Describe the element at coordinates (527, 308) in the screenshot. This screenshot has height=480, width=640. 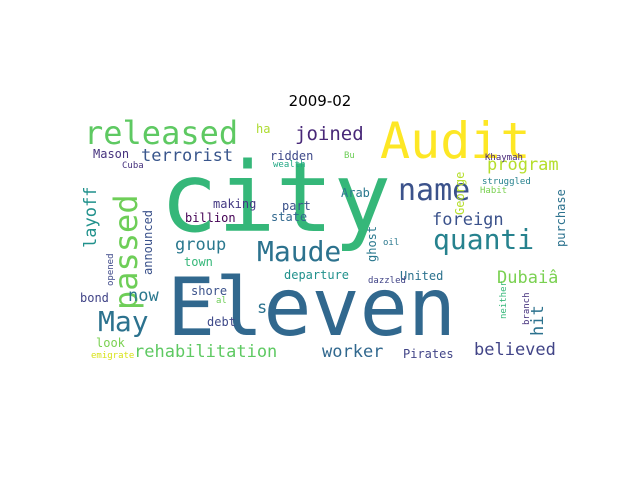
I see `cloud-word-branch: branch` at that location.